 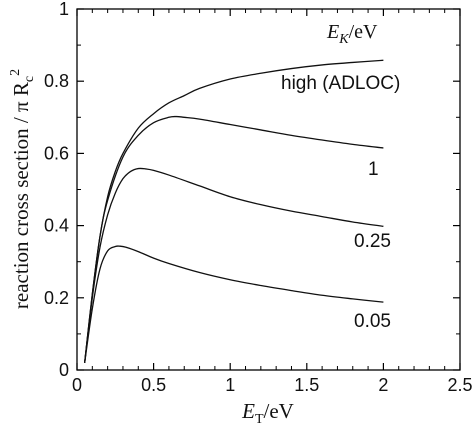 I want to click on legend-title-unit: /eV, so click(x=363, y=32).